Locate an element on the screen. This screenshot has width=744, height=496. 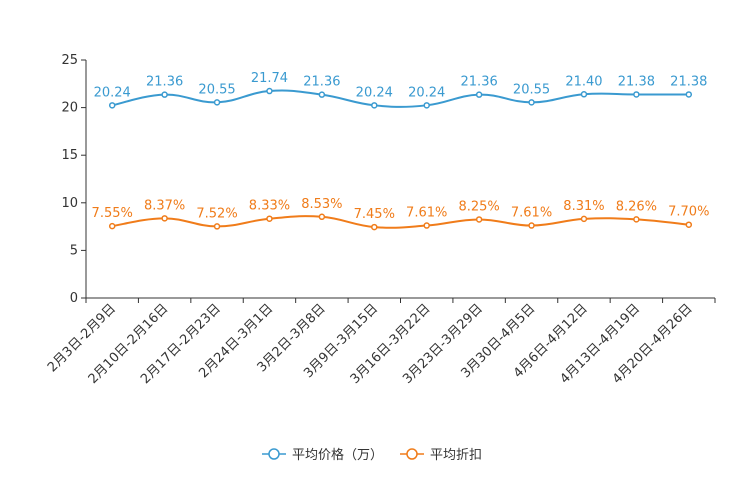
legend-item-1: 平均价格（万） is located at coordinates (322, 455).